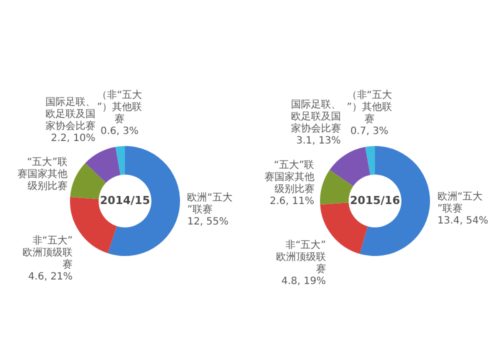 This screenshot has width=500, height=362. I want to click on text: 2015/16, so click(375, 200).